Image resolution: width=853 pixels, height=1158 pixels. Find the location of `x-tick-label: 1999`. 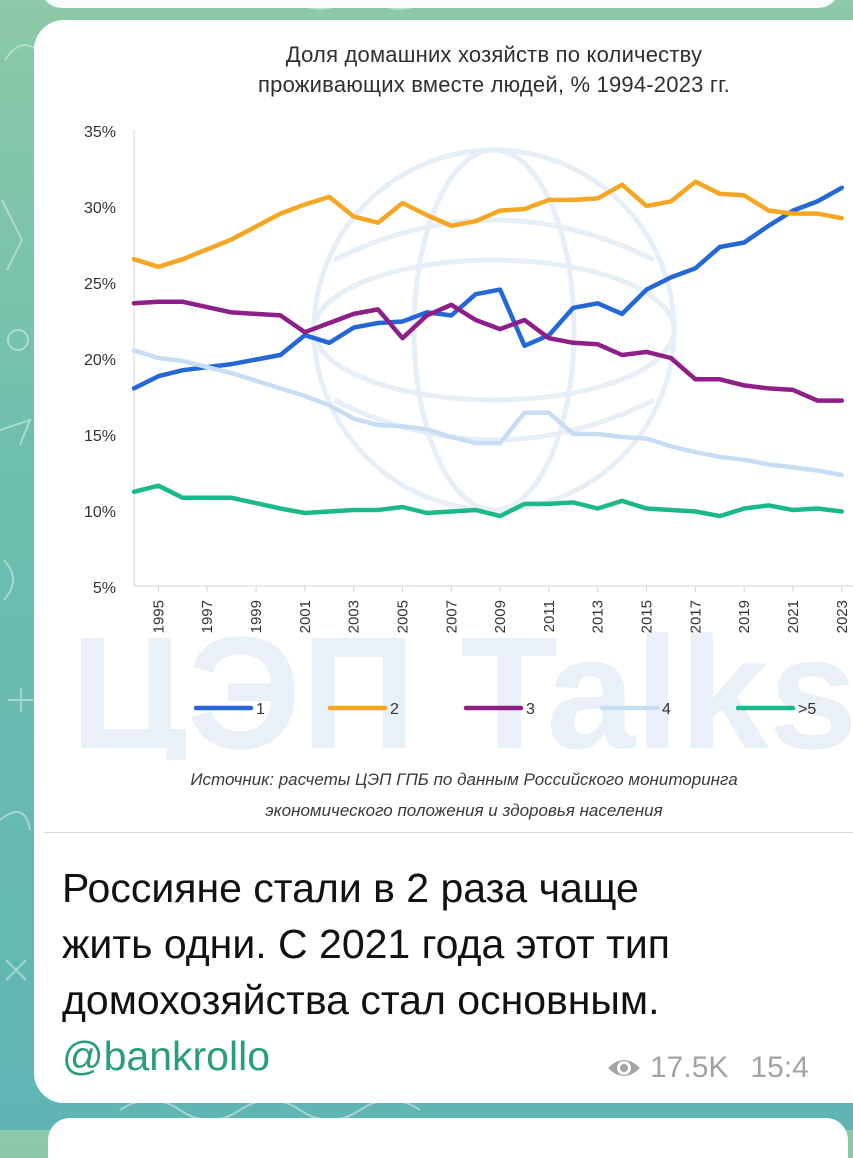

x-tick-label: 1999 is located at coordinates (256, 616).